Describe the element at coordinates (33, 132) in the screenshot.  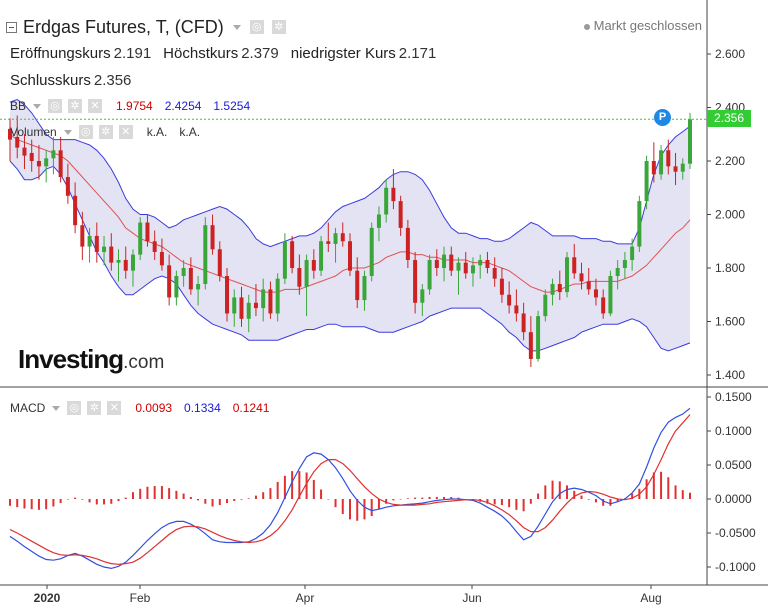
I see `volume-label: Volumen` at that location.